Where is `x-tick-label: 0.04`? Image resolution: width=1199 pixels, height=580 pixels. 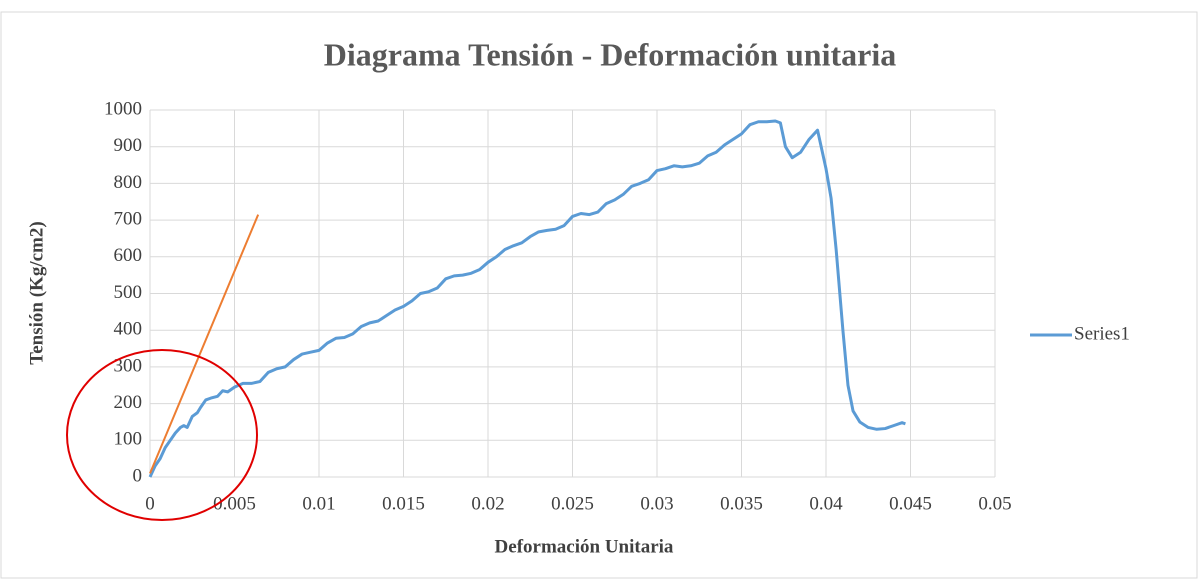 x-tick-label: 0.04 is located at coordinates (826, 503).